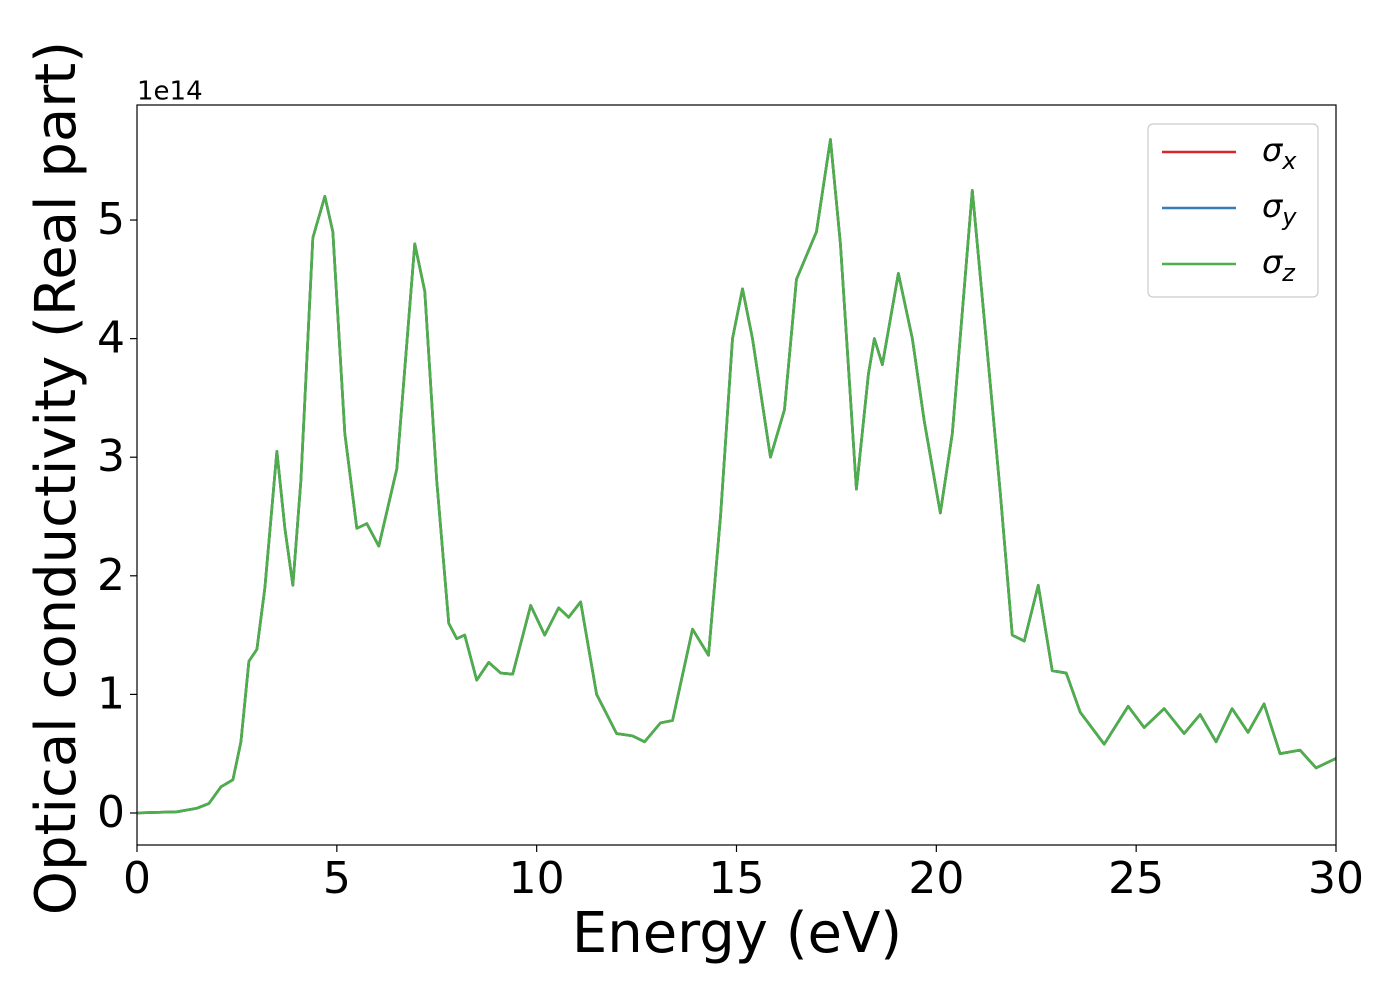  I want to click on legend-label: σy, so click(1279, 209).